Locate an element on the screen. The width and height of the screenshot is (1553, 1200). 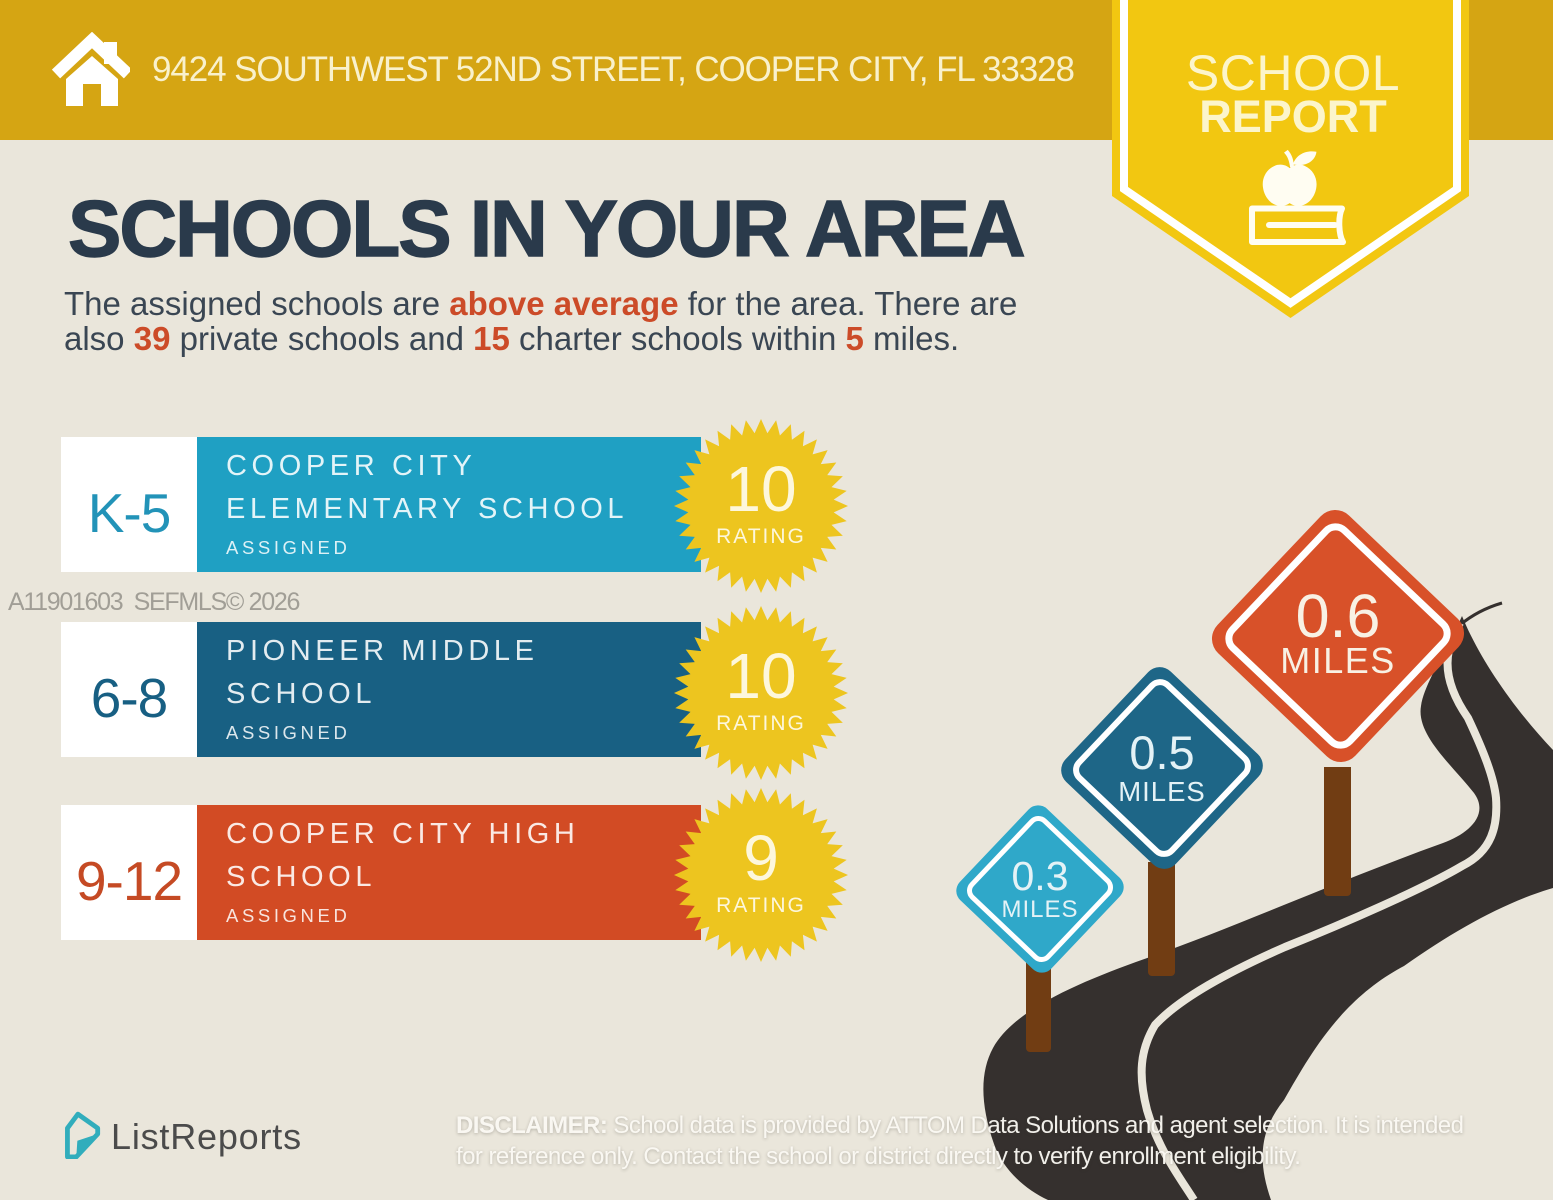
svg-text: 9 is located at coordinates (761, 858).